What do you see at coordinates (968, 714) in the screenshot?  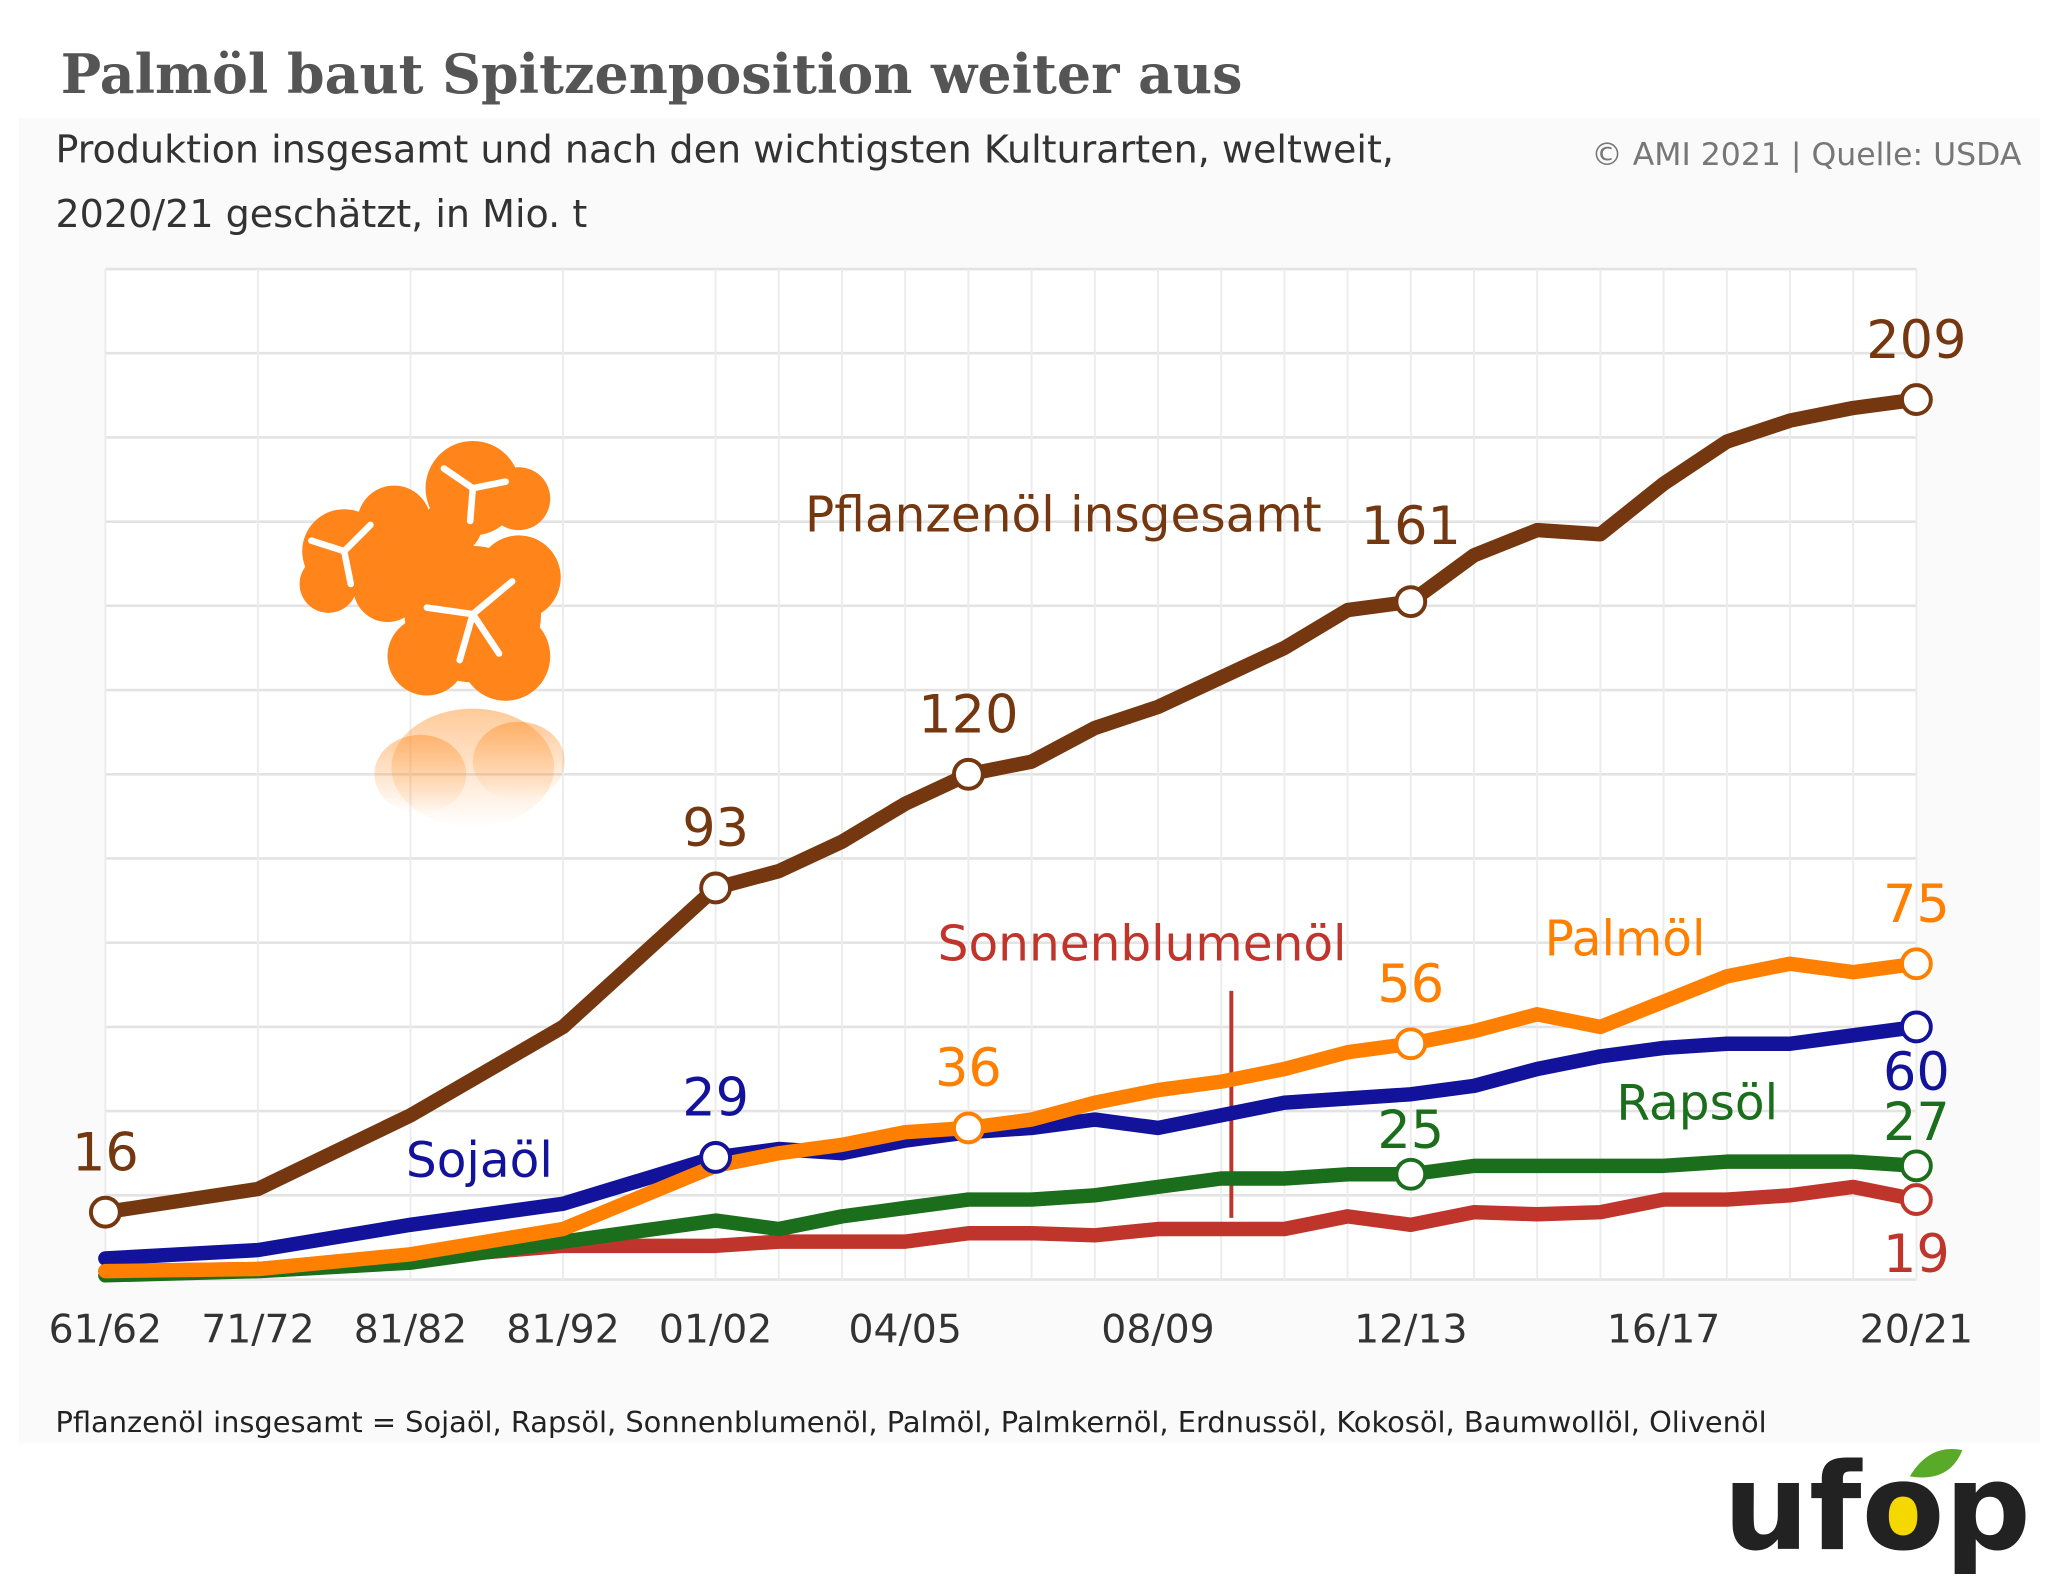 I see `data-label: 120` at bounding box center [968, 714].